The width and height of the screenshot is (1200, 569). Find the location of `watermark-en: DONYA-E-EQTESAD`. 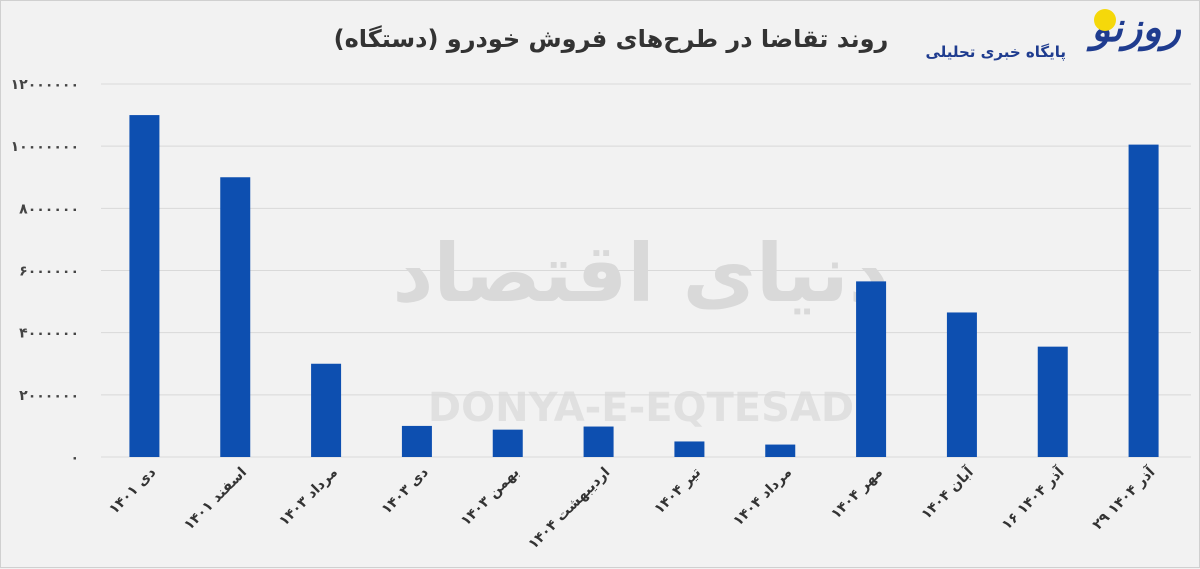

watermark-en: DONYA-E-EQTESAD is located at coordinates (641, 408).